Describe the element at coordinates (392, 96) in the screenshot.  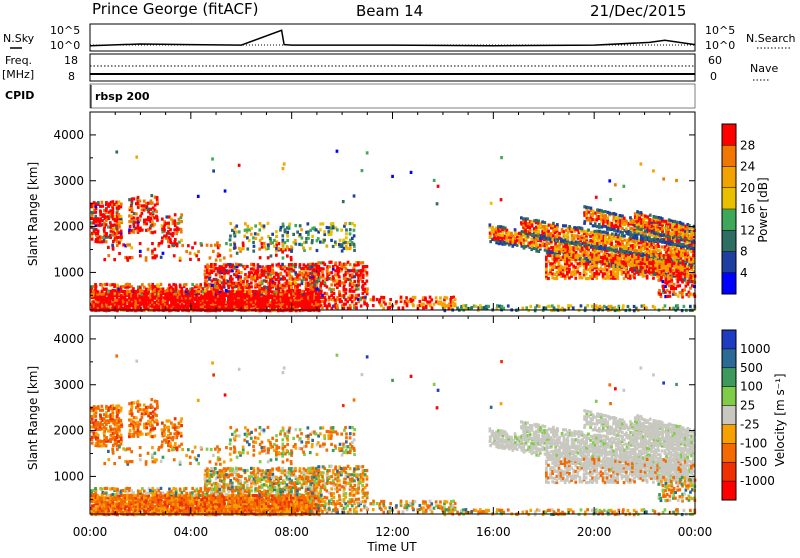
I see `cpid-panel-frame` at that location.